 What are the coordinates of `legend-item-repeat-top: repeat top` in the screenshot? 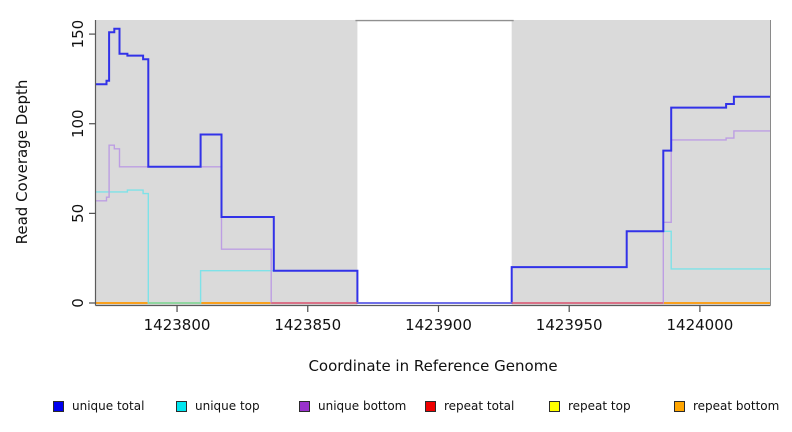 It's located at (590, 406).